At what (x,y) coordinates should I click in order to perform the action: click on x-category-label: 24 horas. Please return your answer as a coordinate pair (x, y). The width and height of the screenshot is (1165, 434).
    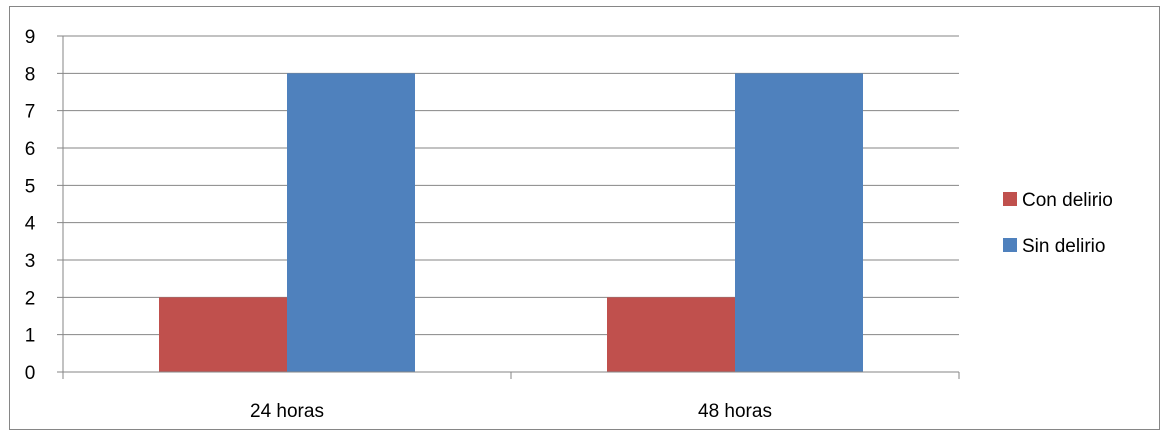
    Looking at the image, I should click on (287, 411).